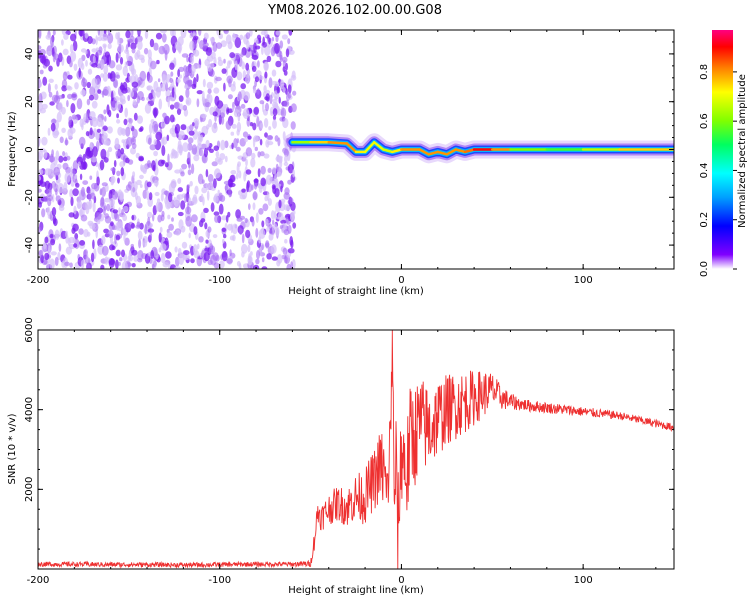  Describe the element at coordinates (29, 149) in the screenshot. I see `y-tick-label: 0` at that location.